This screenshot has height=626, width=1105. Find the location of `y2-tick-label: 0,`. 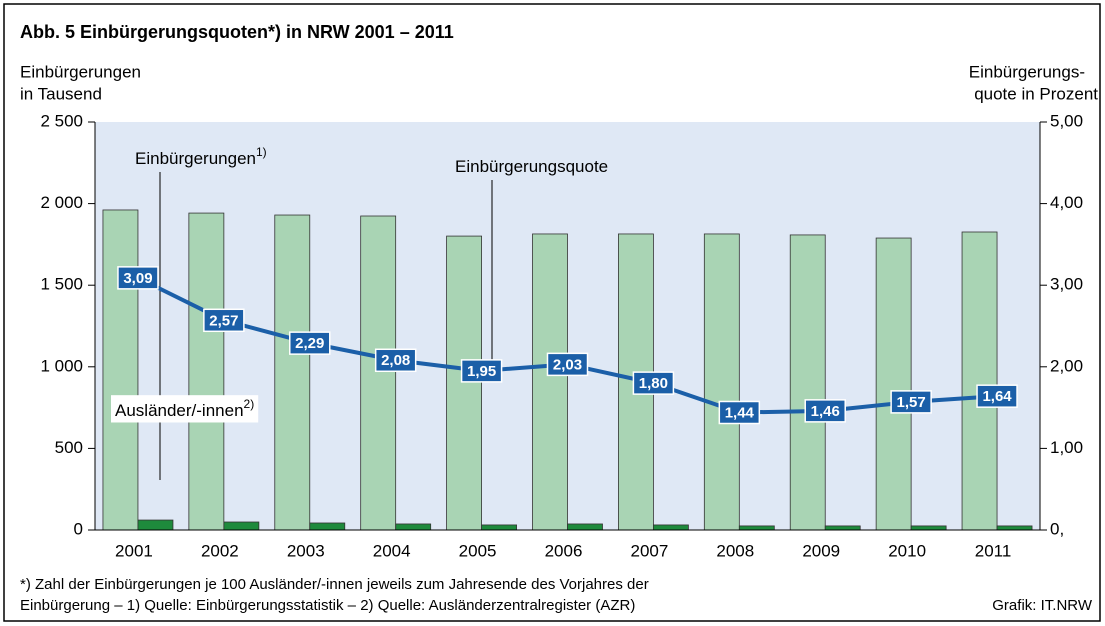

y2-tick-label: 0, is located at coordinates (1057, 528).